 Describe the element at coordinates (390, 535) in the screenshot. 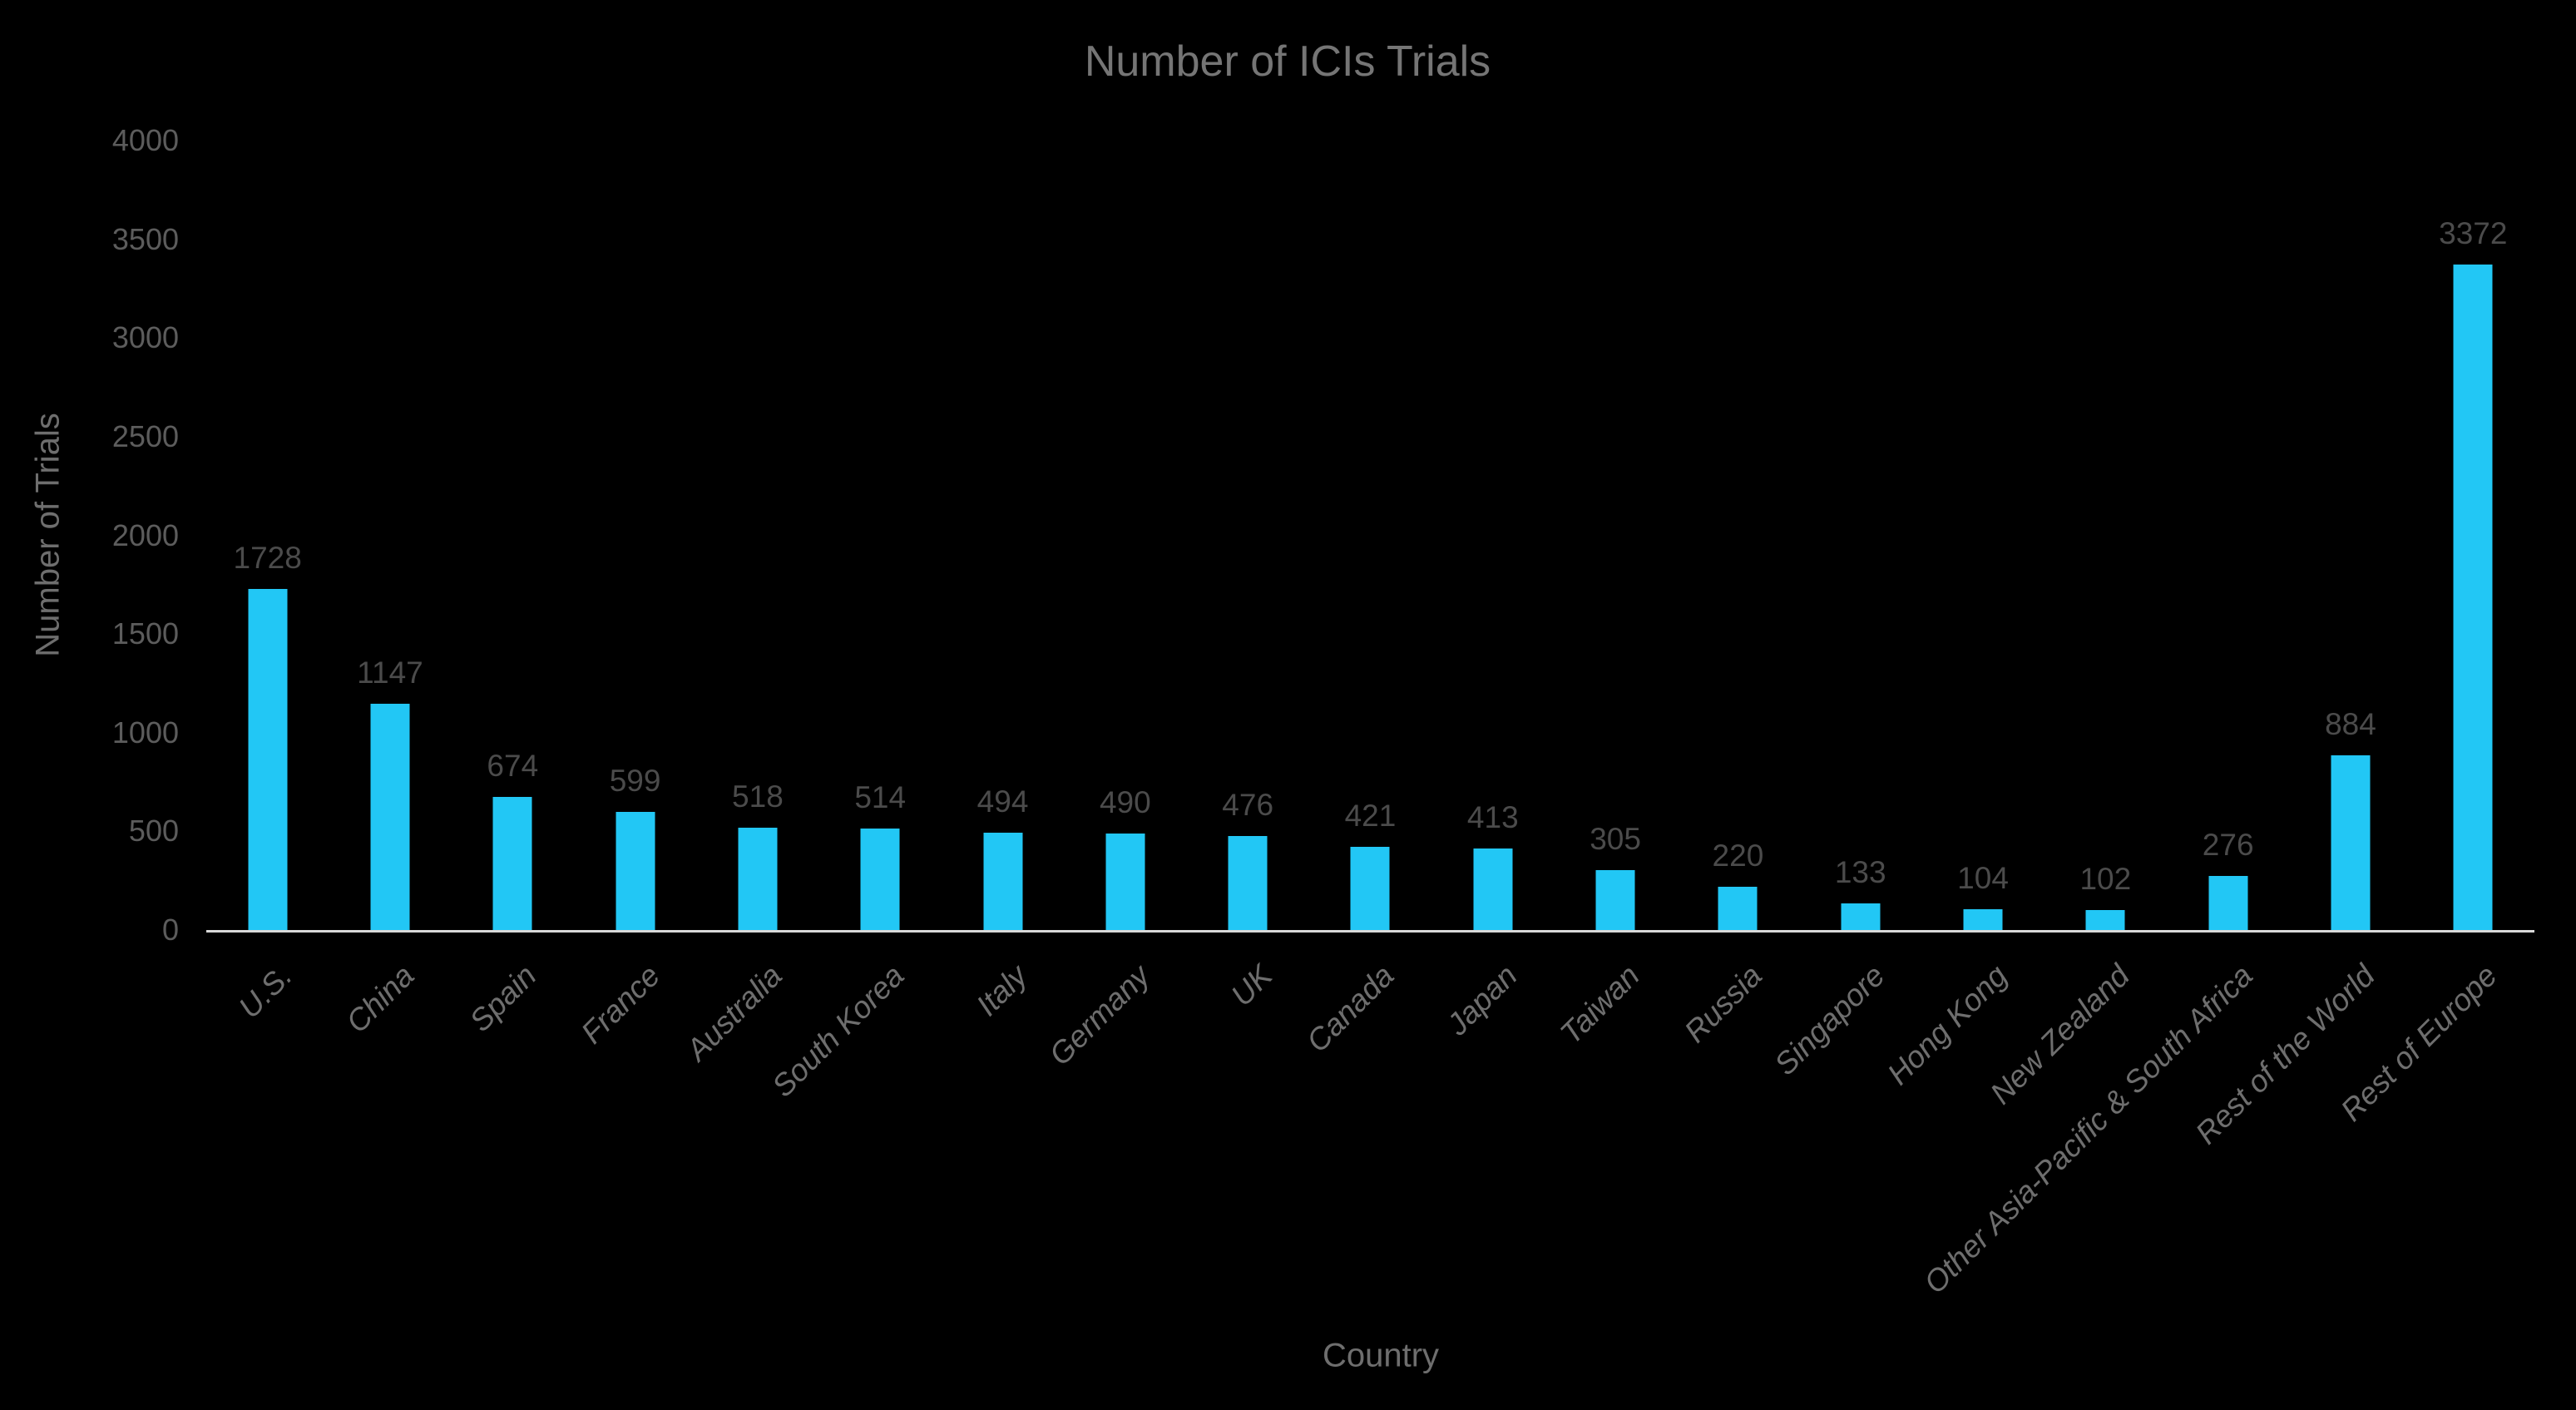

I see `bar-slot: 1147` at that location.